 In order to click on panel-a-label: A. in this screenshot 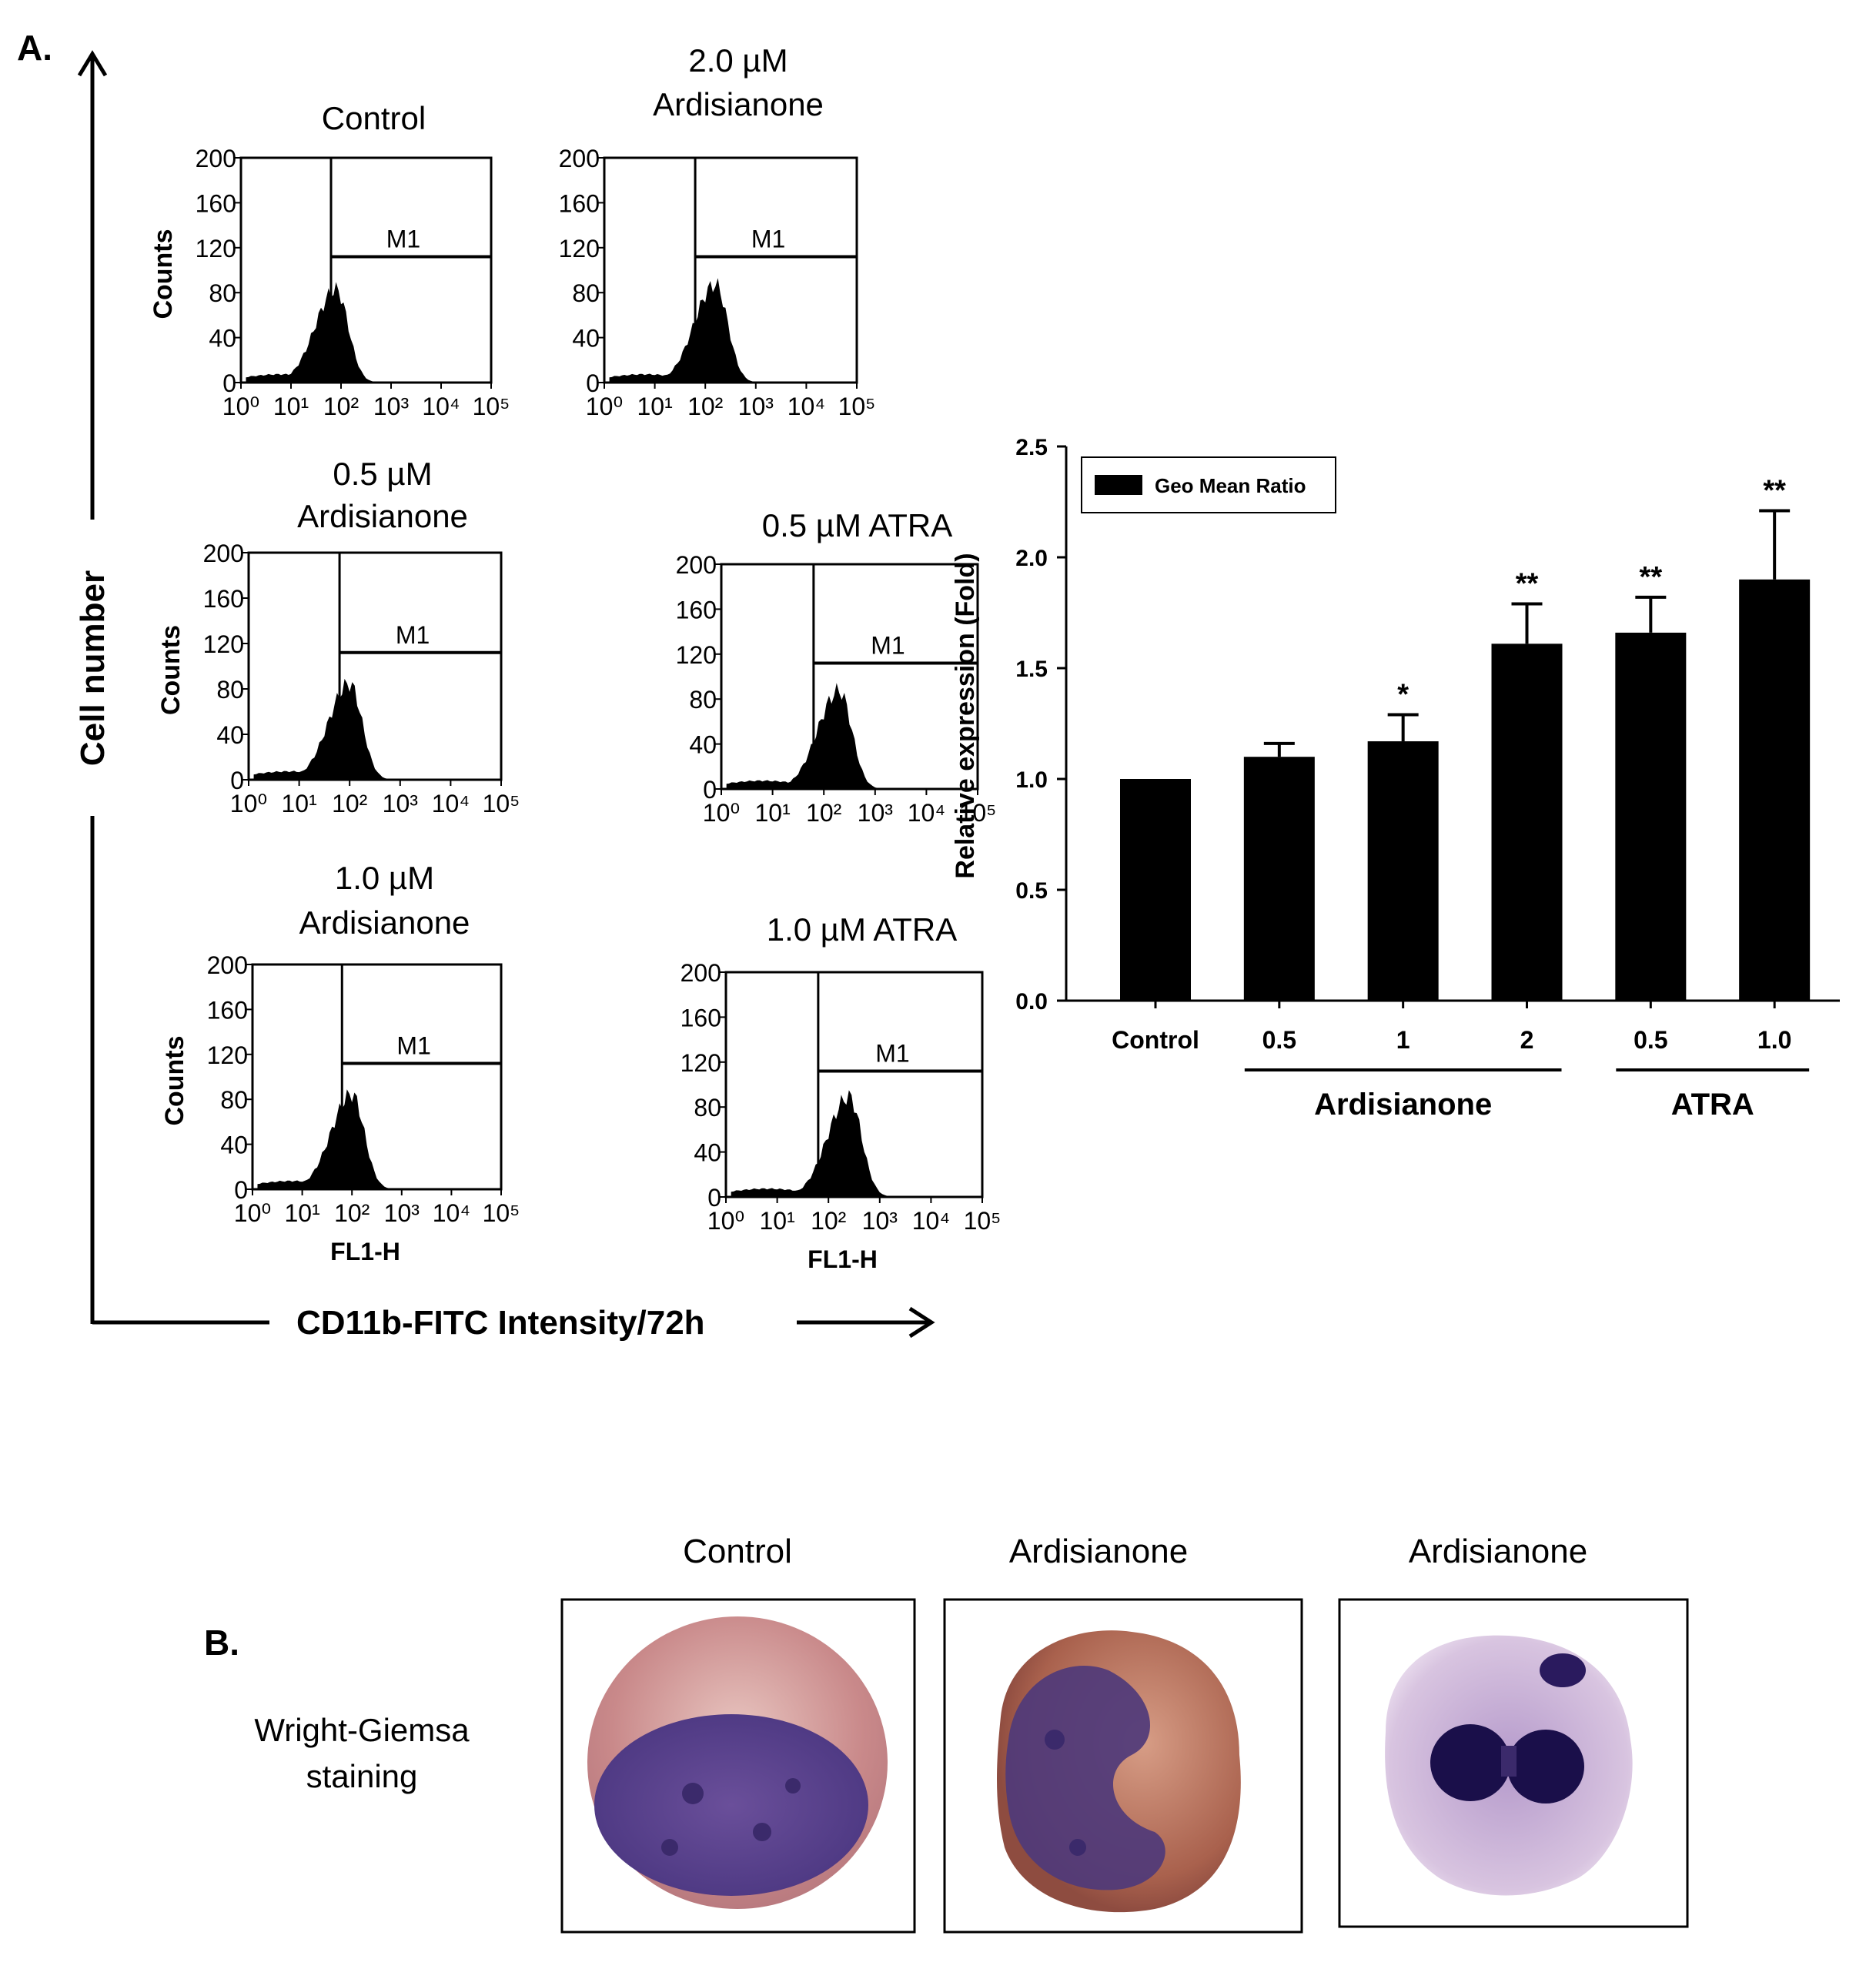, I will do `click(34, 48)`.